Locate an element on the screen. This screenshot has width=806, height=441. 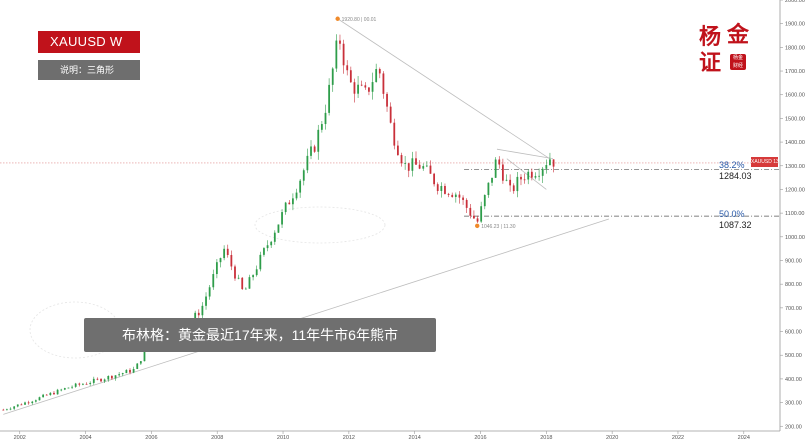
y-tick-label: 1600.00 is located at coordinates (795, 96).